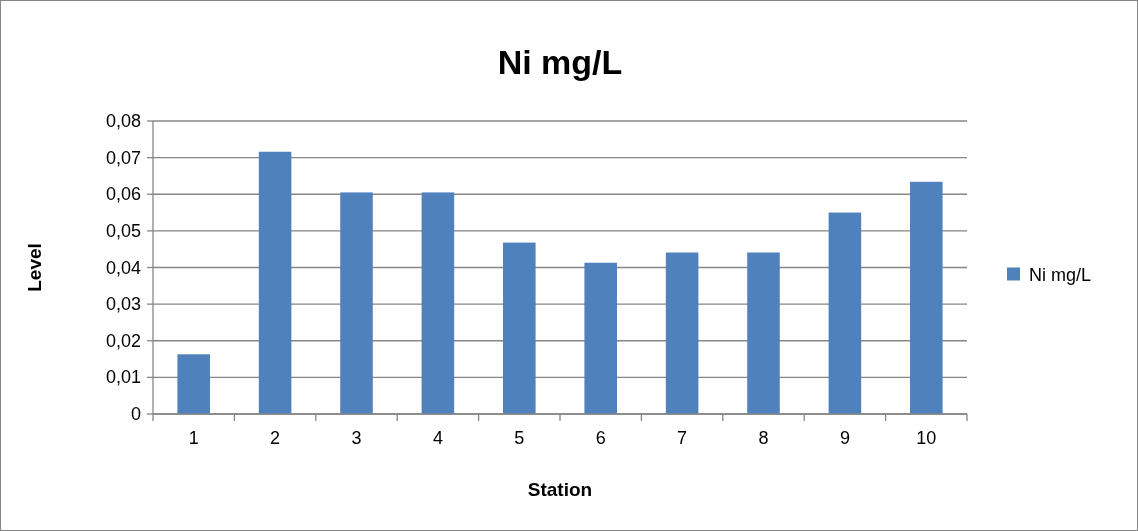  Describe the element at coordinates (193, 438) in the screenshot. I see `x-tick-label: 1` at that location.